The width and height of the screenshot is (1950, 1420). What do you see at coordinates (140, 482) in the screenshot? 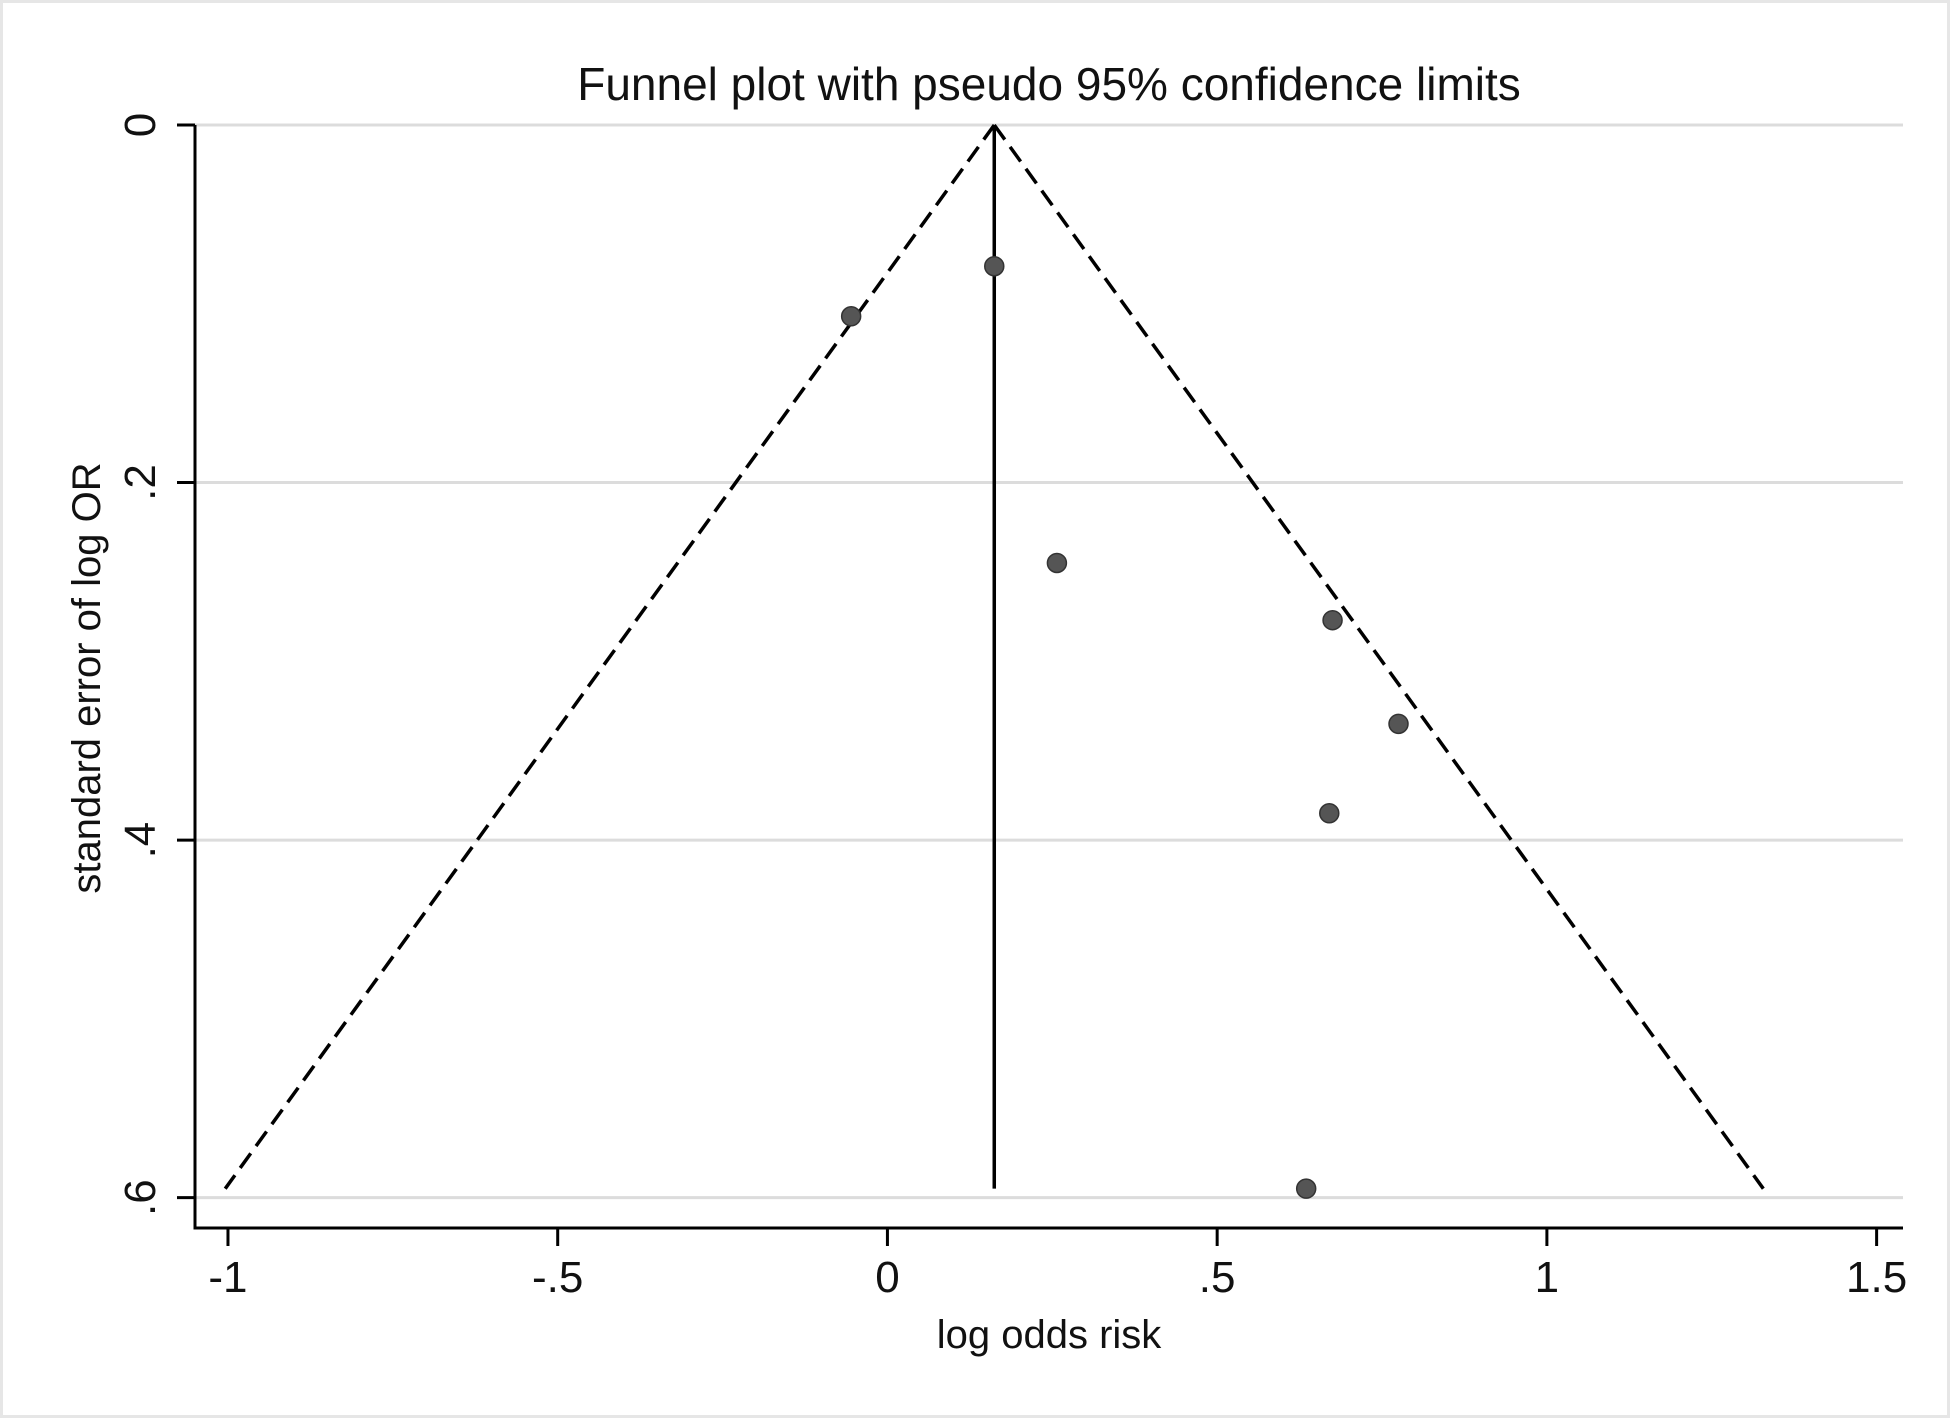
I see `y-tick-label: .2` at bounding box center [140, 482].